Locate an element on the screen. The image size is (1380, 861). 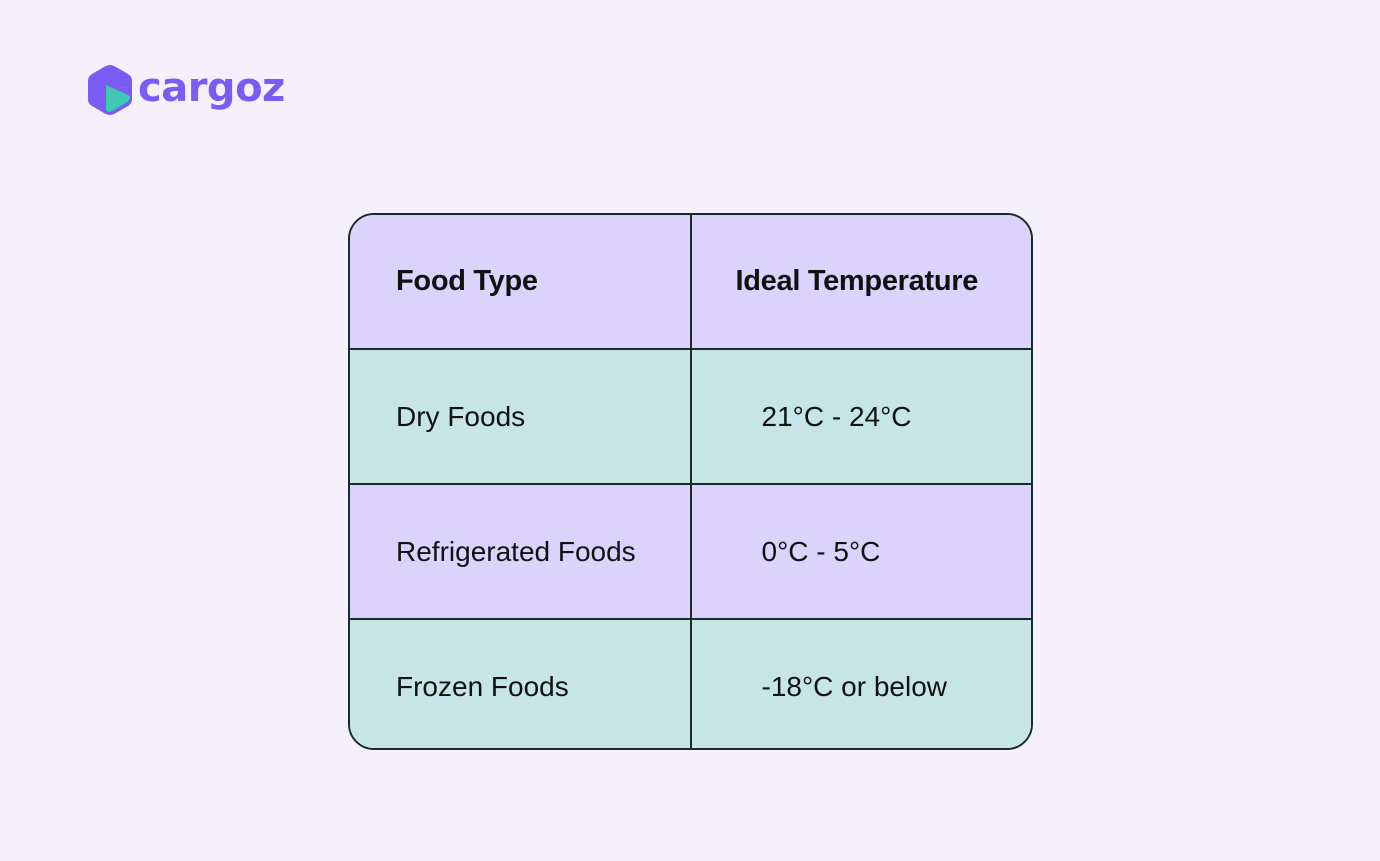
temperature-cell: 21°C - 24°C is located at coordinates (860, 416).